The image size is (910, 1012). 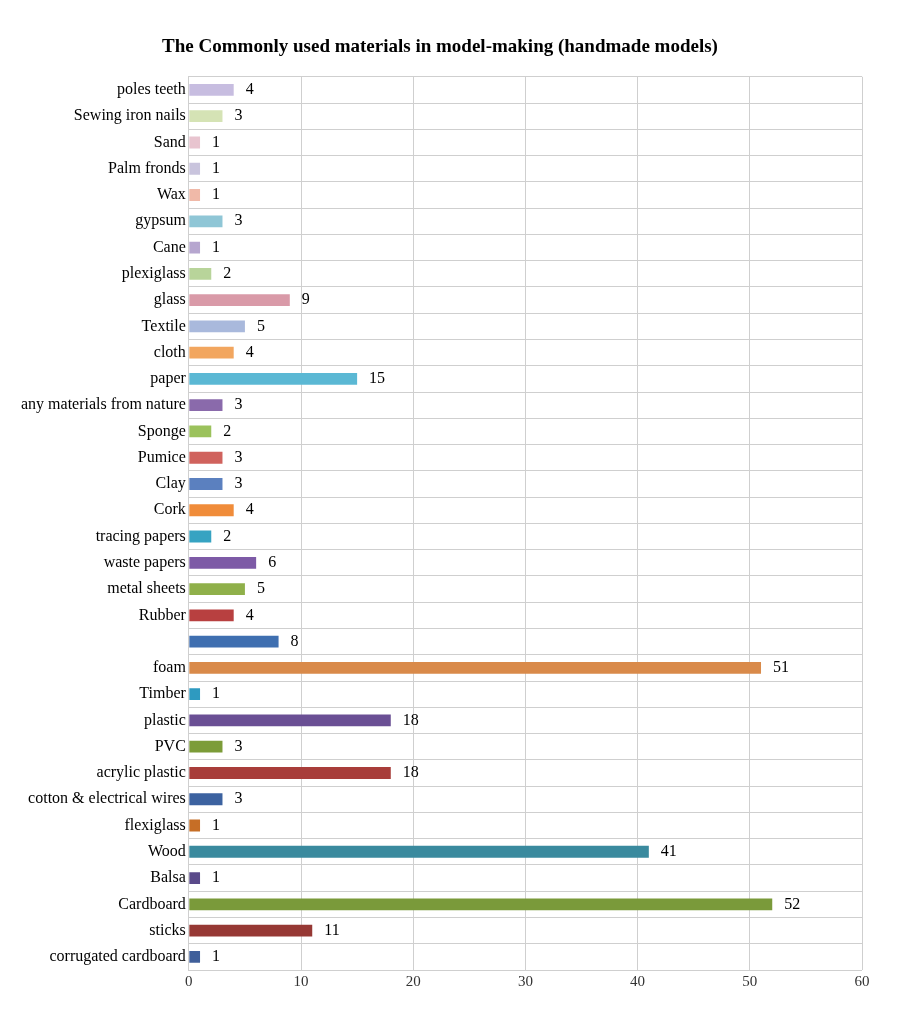 I want to click on y-tick-label: Timber, so click(x=163, y=693).